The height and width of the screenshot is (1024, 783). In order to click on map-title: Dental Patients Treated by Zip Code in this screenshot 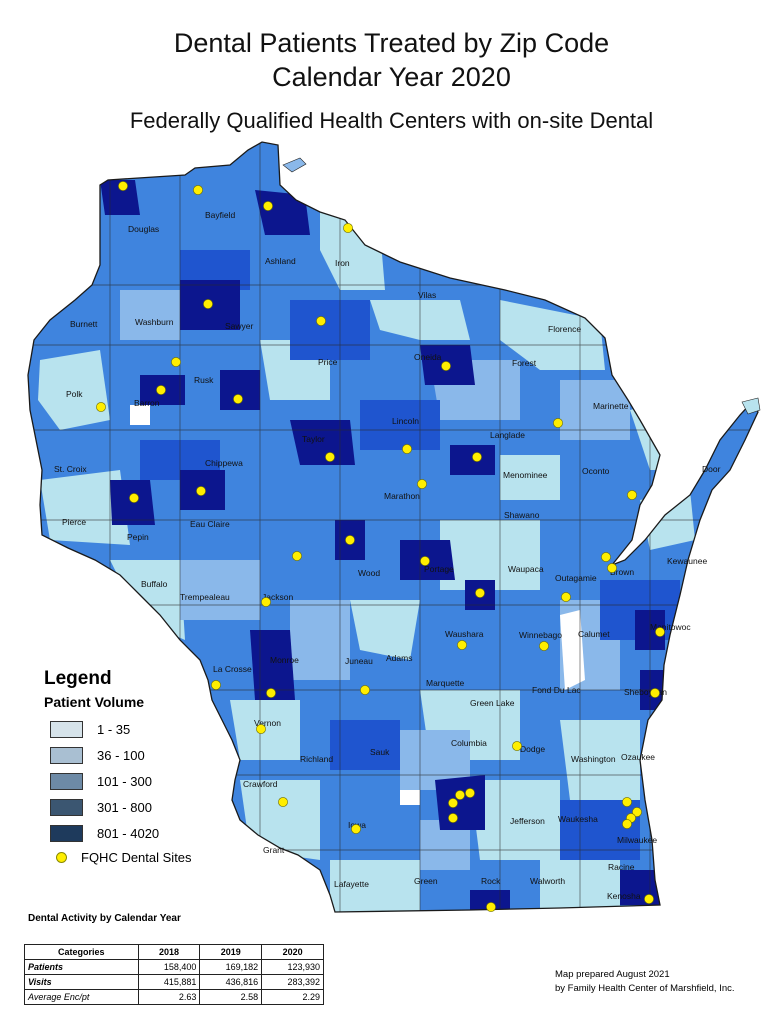, I will do `click(391, 43)`.